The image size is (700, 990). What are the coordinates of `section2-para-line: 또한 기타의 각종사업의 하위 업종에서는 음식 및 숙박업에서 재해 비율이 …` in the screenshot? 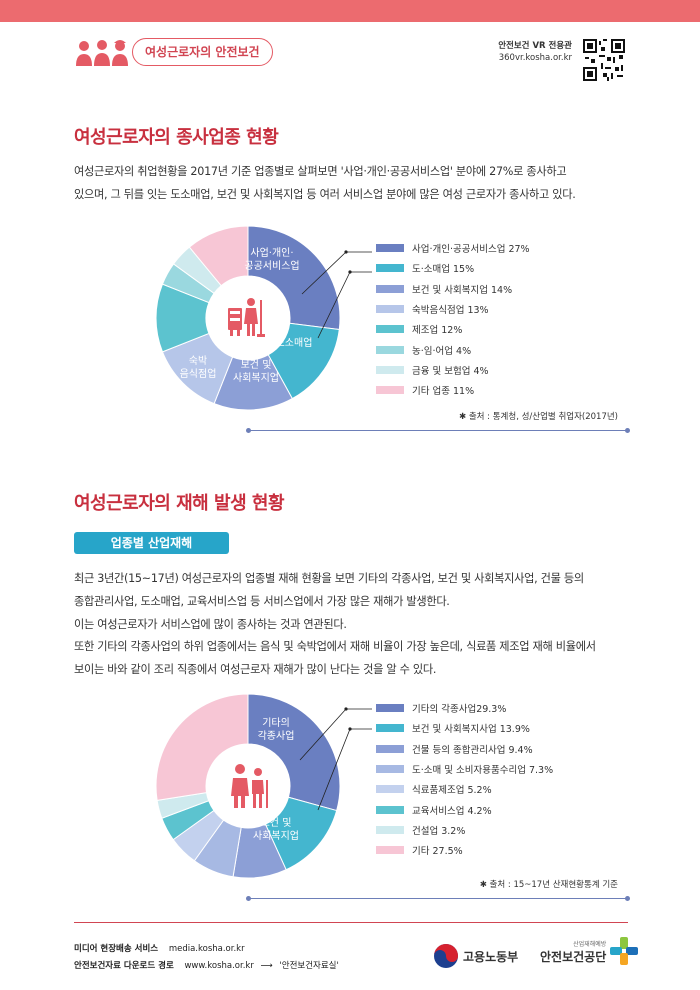 It's located at (335, 646).